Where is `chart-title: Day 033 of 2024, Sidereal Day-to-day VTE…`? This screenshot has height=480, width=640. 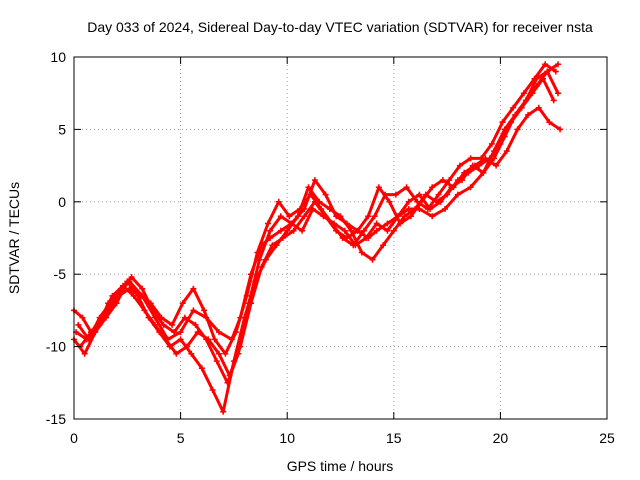
chart-title: Day 033 of 2024, Sidereal Day-to-day VTE… is located at coordinates (340, 27).